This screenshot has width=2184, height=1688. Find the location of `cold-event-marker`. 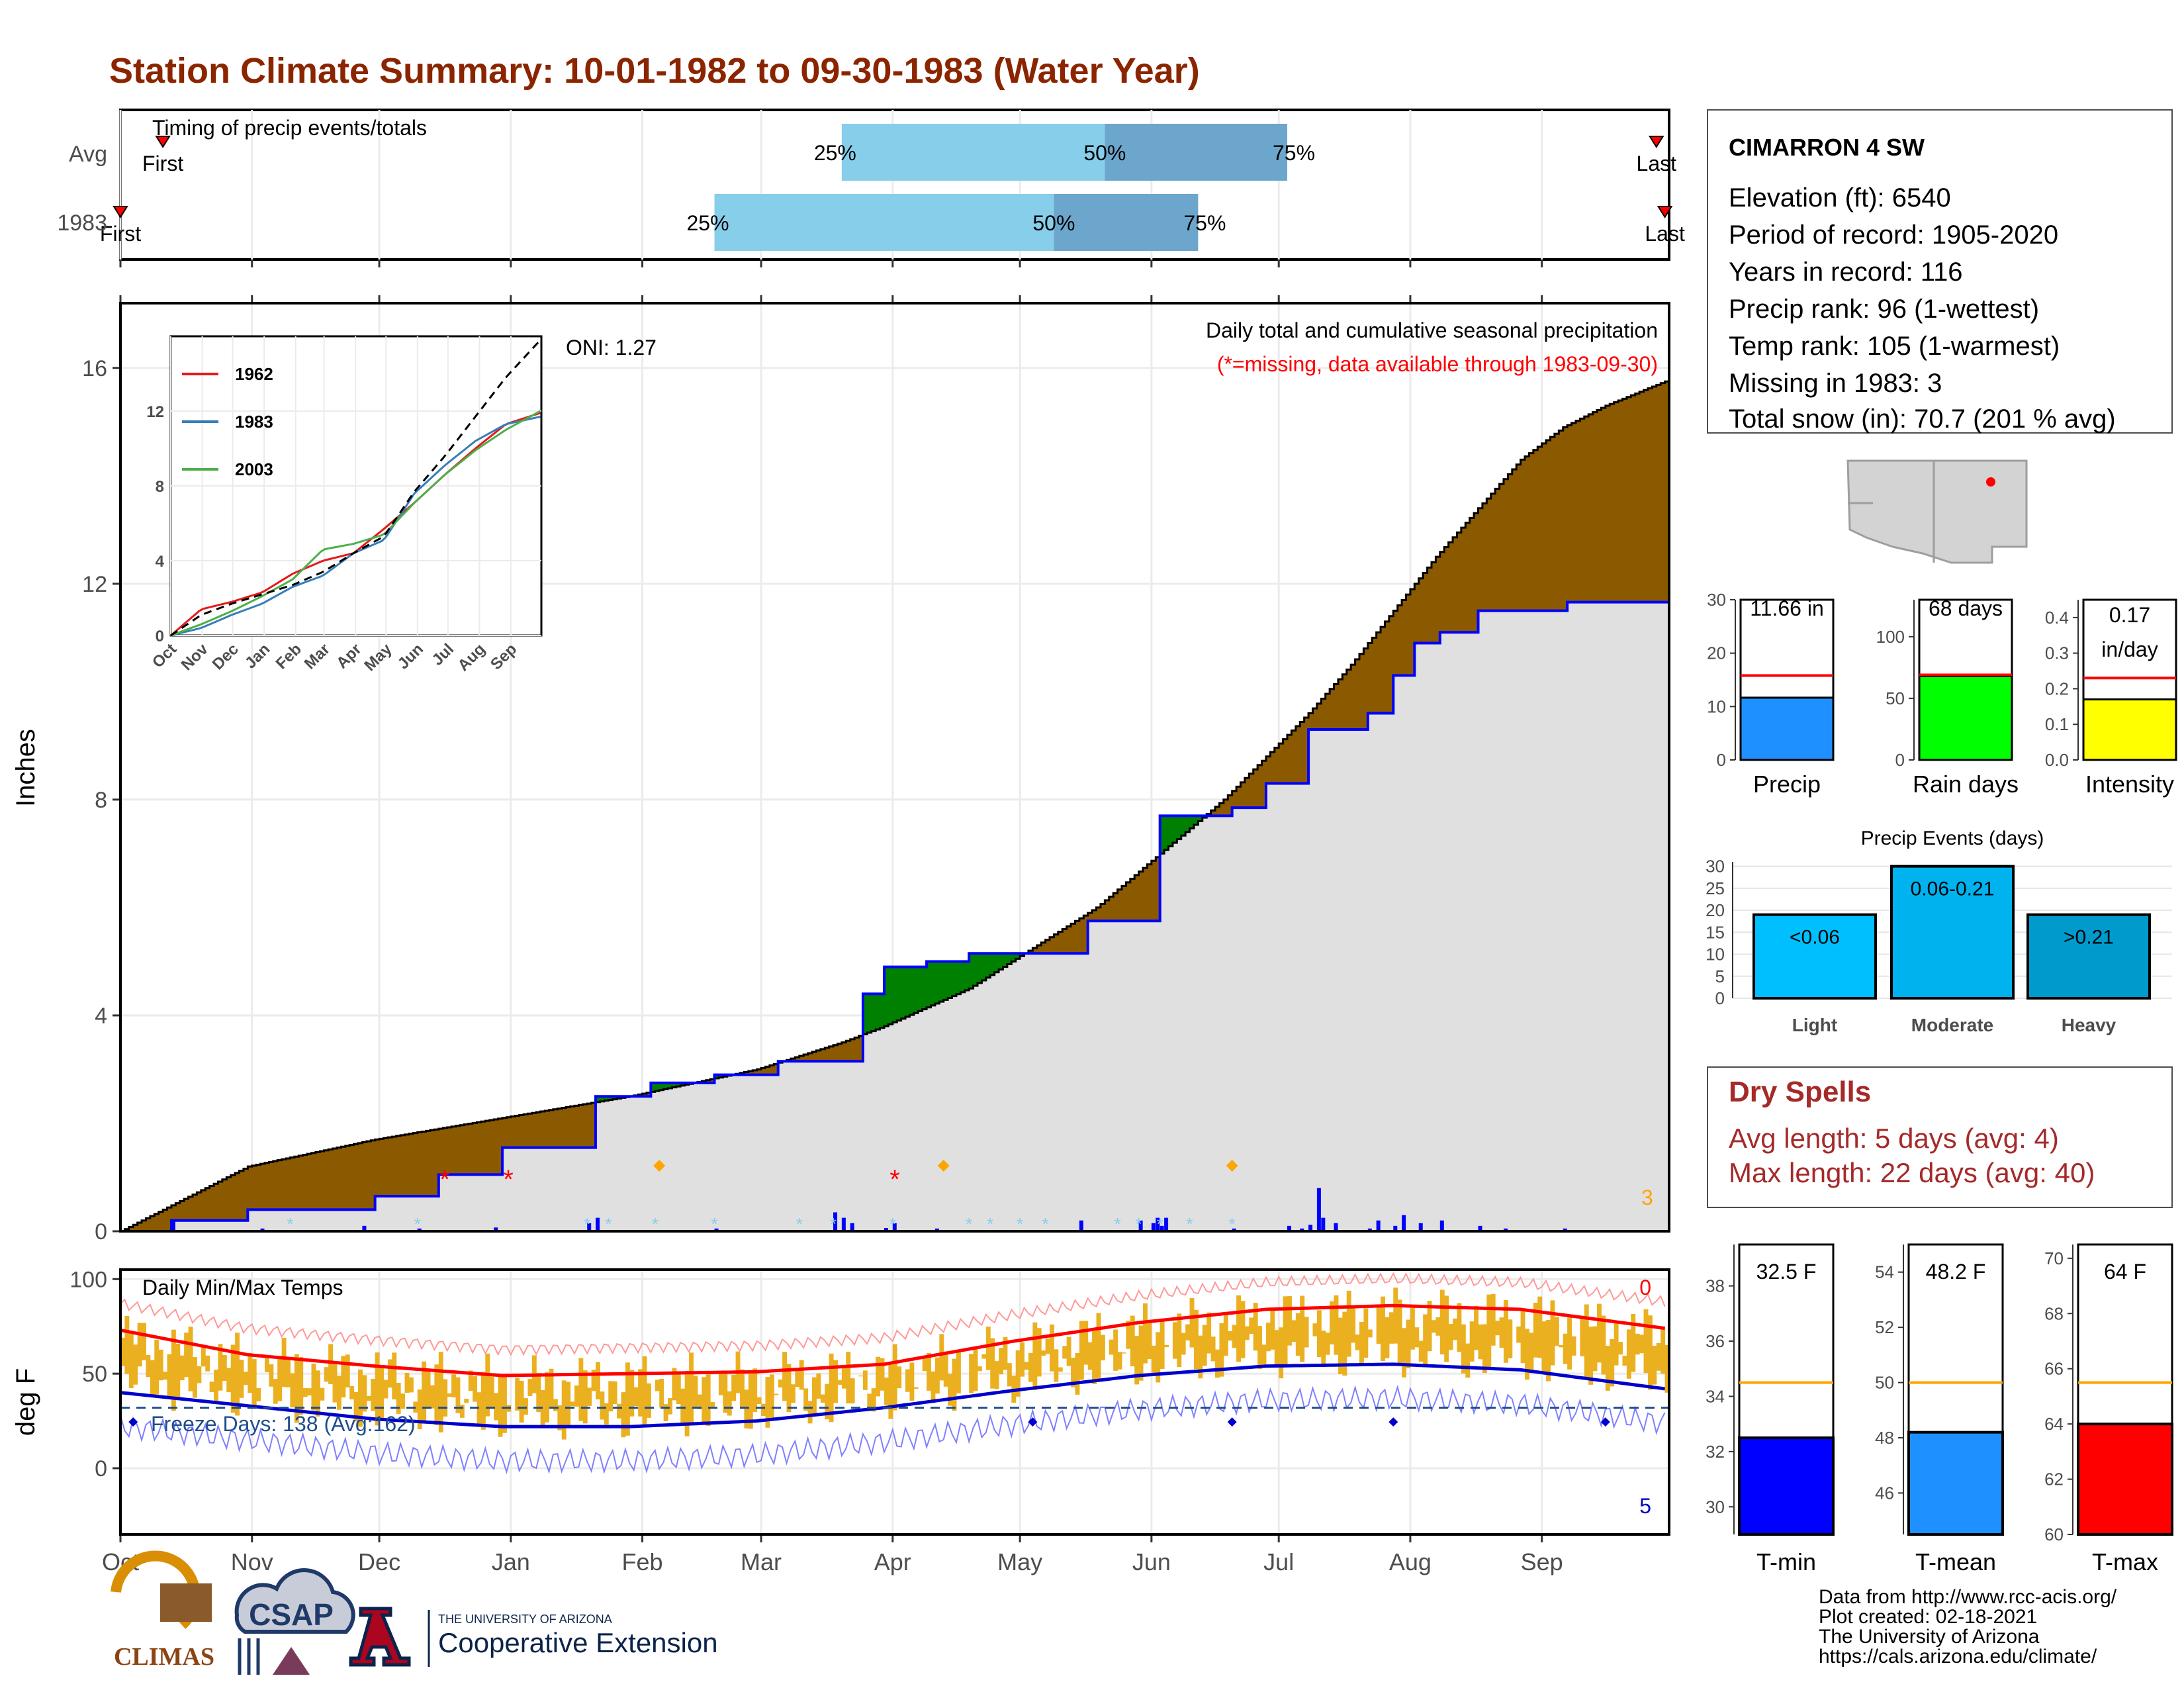

cold-event-marker is located at coordinates (1393, 1422).